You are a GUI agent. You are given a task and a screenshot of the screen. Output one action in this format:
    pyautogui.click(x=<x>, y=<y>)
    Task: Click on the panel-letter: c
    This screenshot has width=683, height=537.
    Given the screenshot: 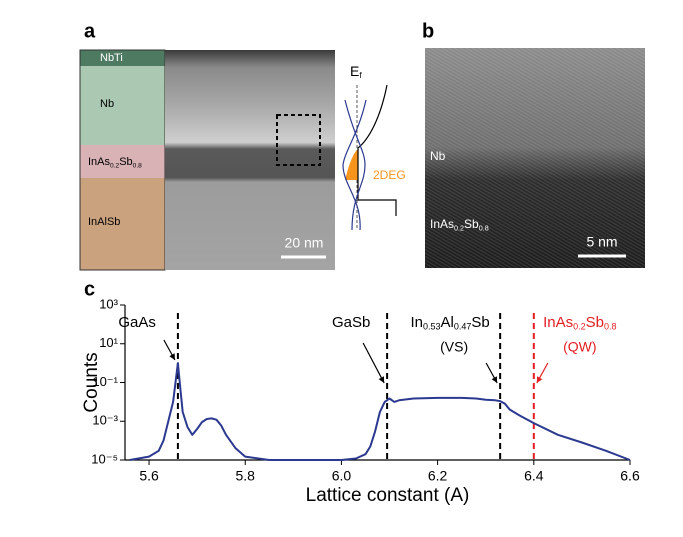 What is the action you would take?
    pyautogui.click(x=89, y=289)
    